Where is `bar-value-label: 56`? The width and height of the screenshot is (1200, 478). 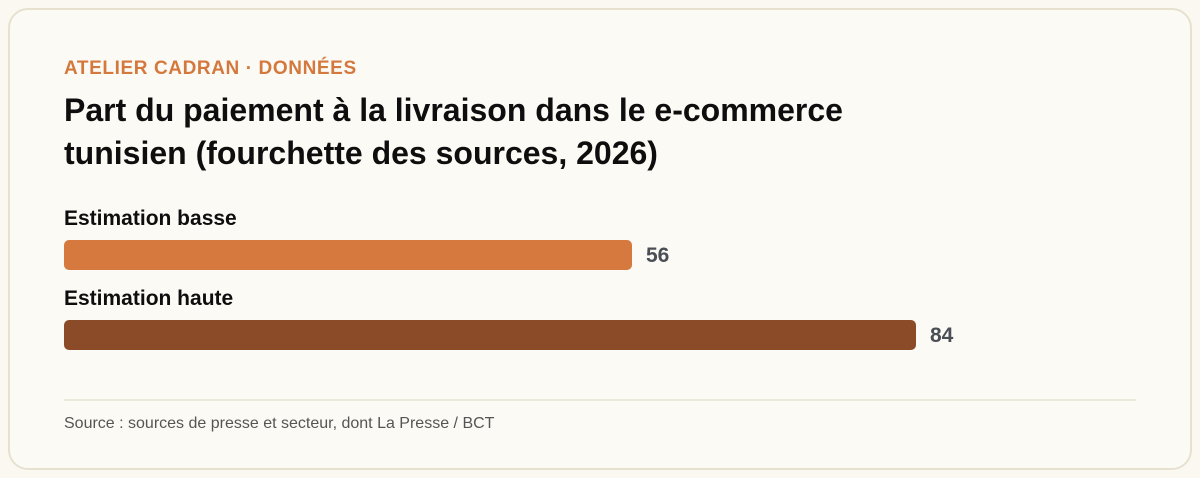
bar-value-label: 56 is located at coordinates (657, 255).